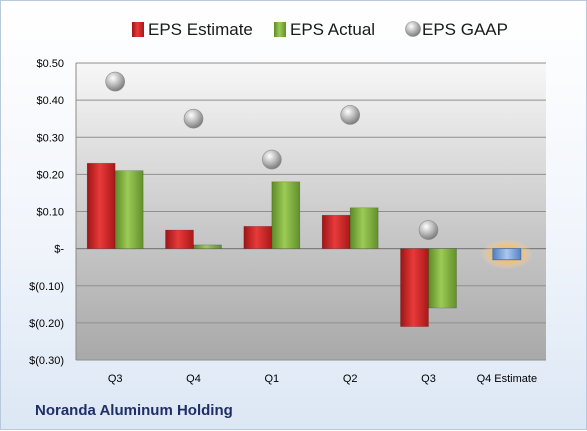 The image size is (587, 431). What do you see at coordinates (50, 138) in the screenshot?
I see `y-tick-label: $0.30` at bounding box center [50, 138].